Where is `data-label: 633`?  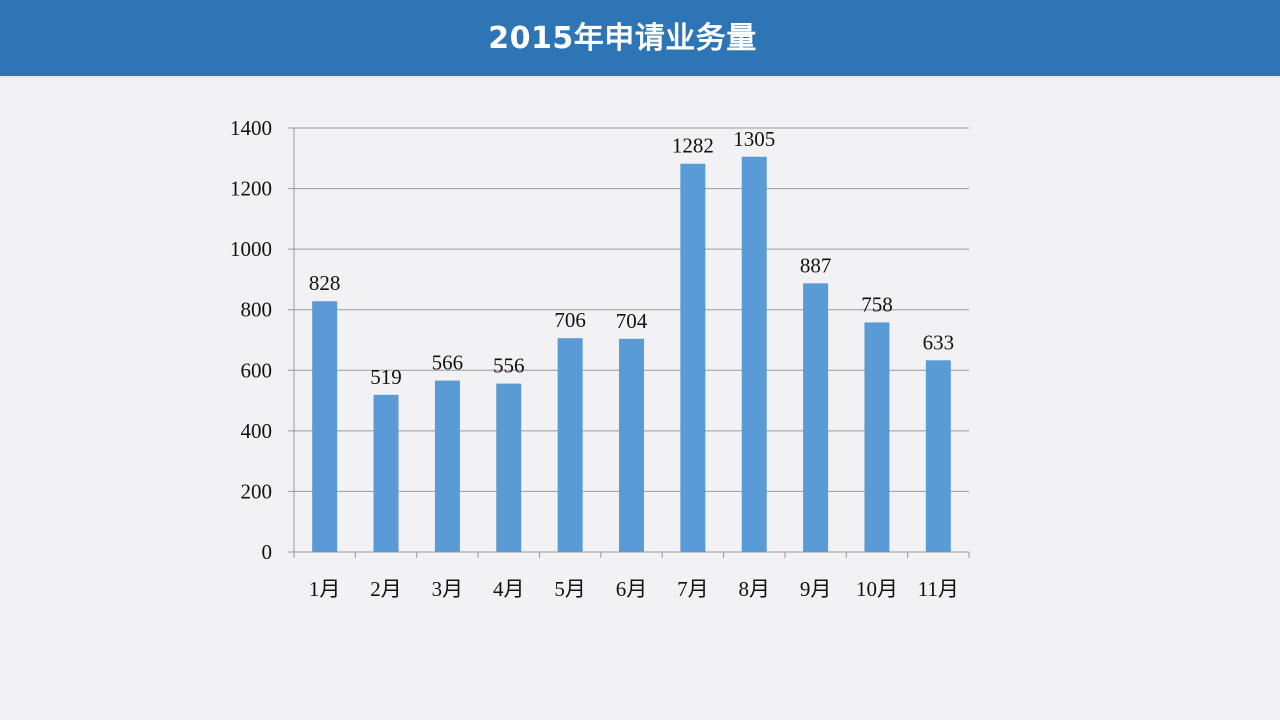 data-label: 633 is located at coordinates (939, 342).